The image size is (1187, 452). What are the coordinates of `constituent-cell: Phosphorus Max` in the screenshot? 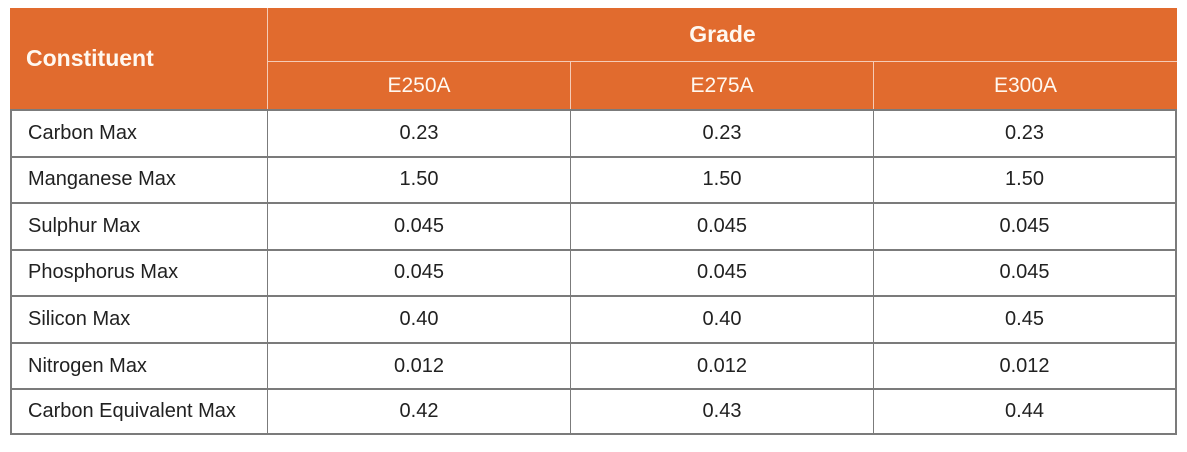 It's located at (139, 272).